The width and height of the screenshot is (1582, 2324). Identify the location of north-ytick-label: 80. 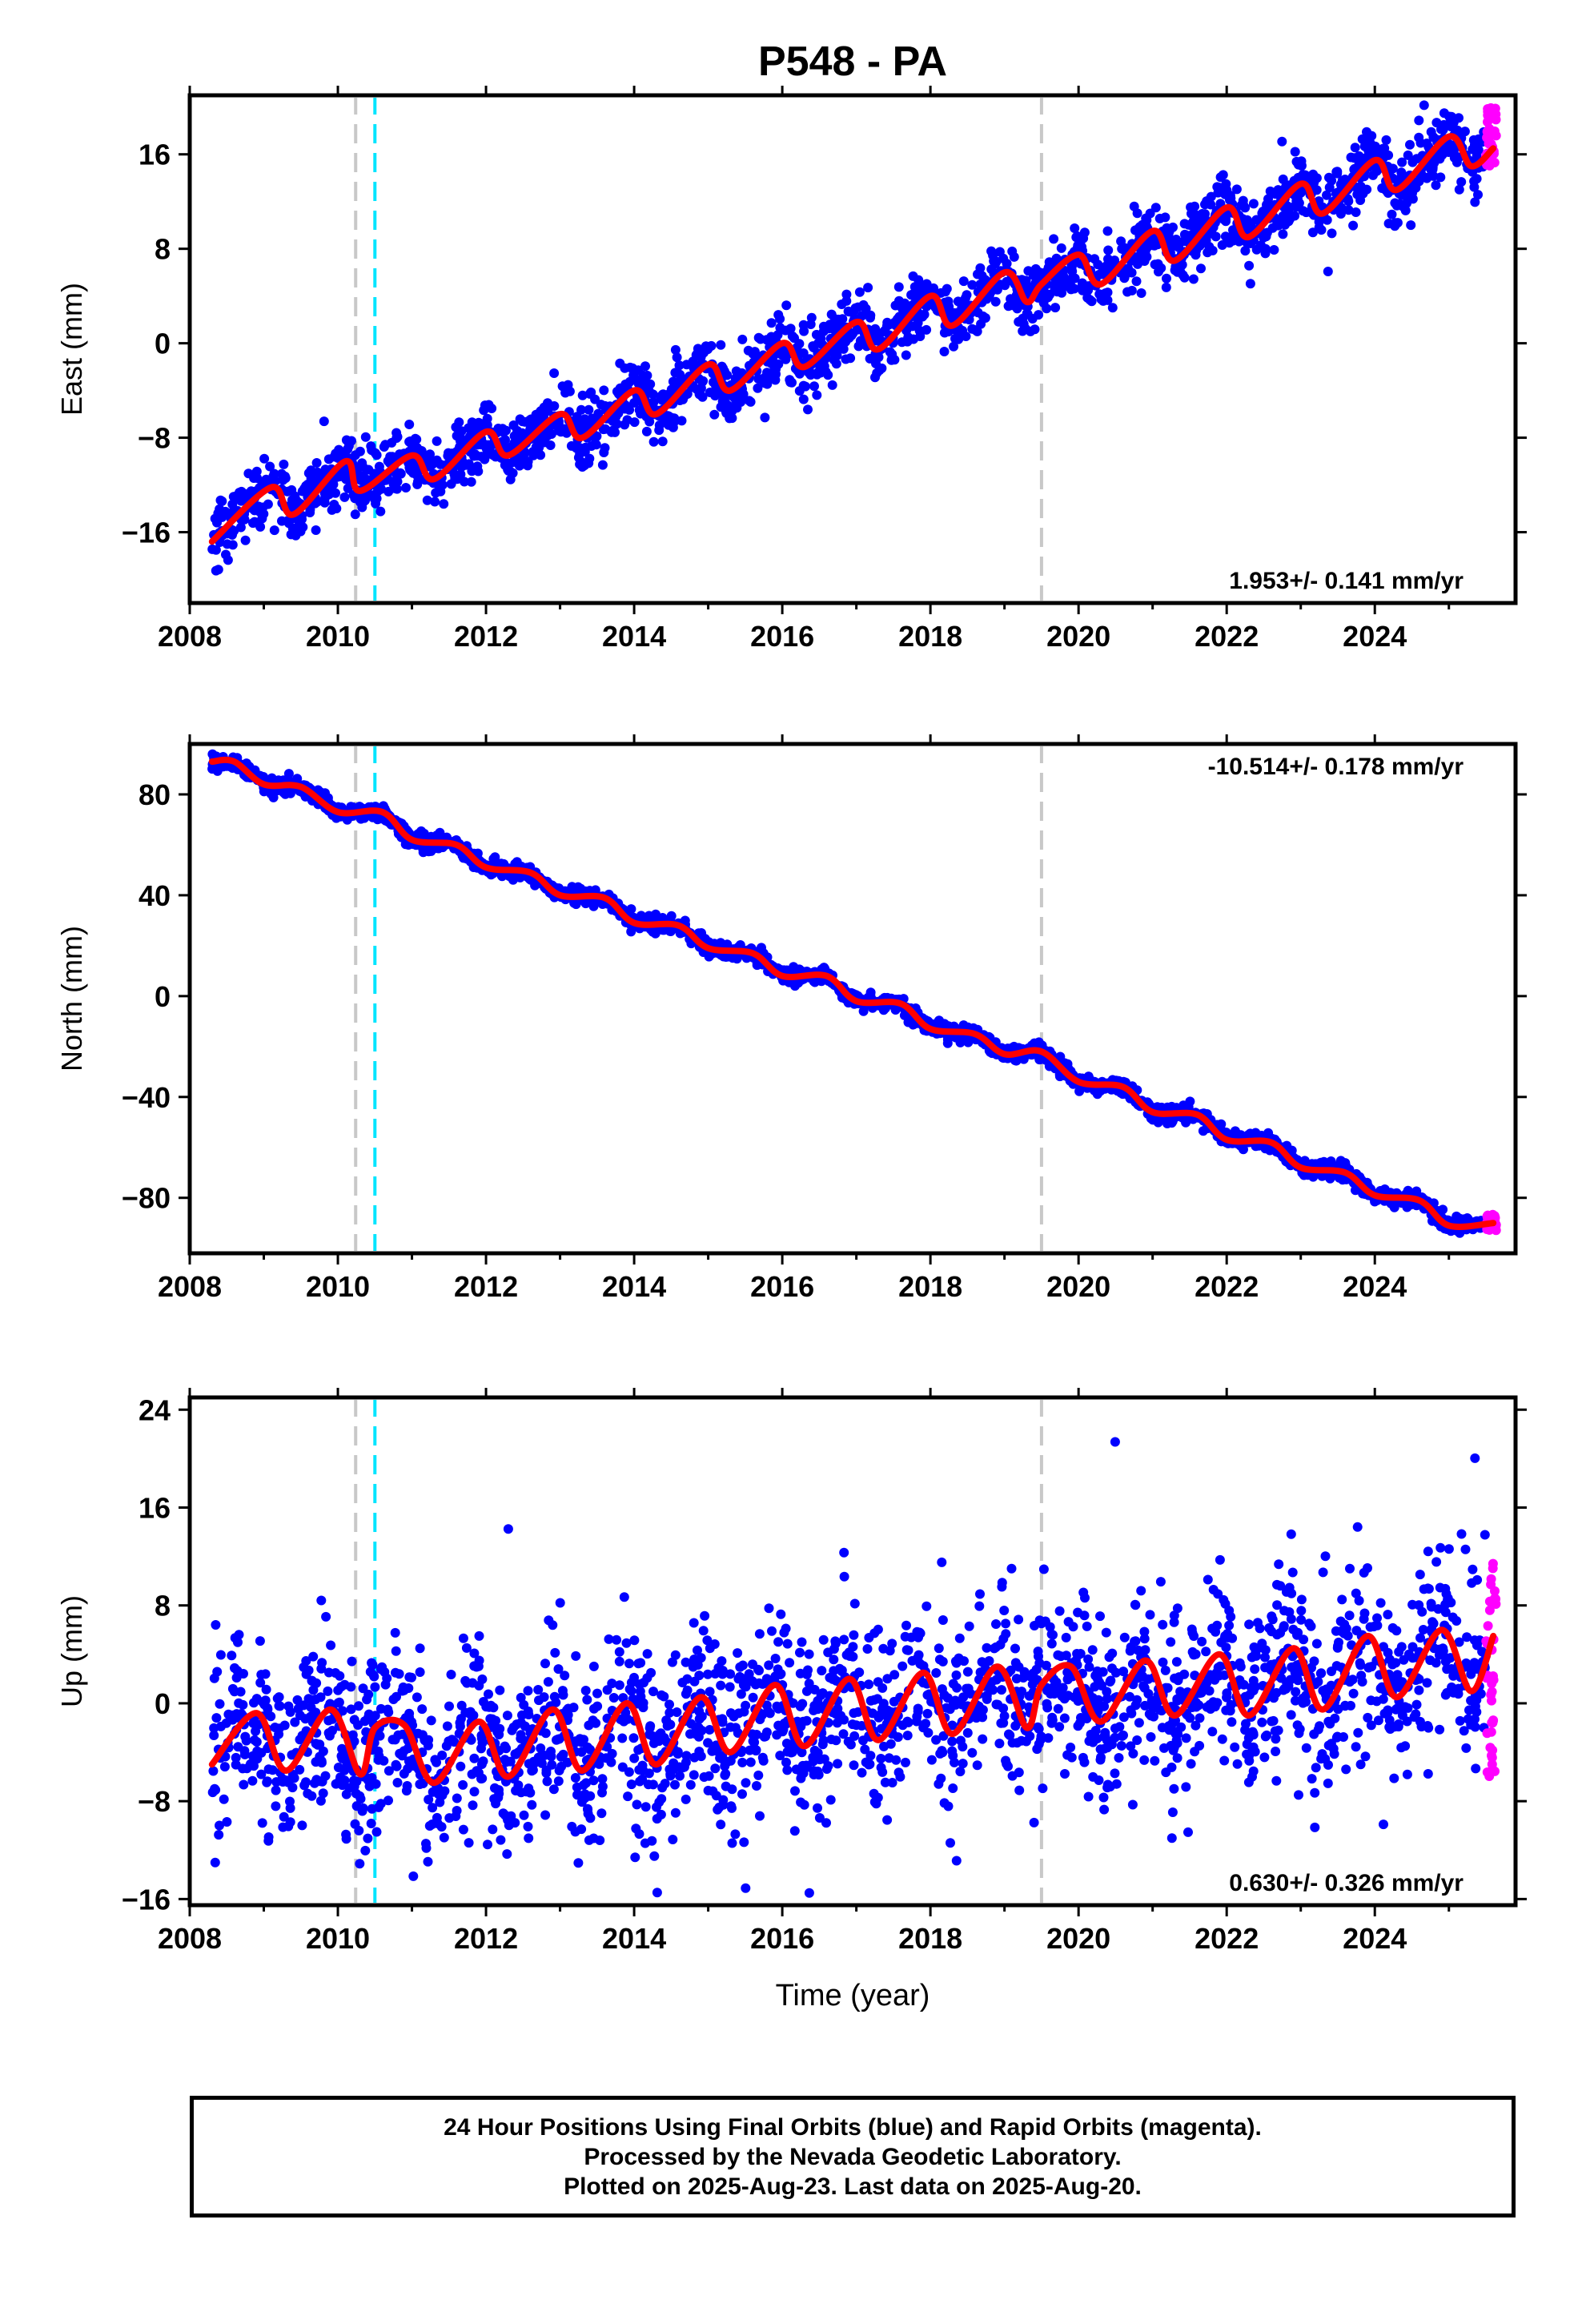
(155, 794).